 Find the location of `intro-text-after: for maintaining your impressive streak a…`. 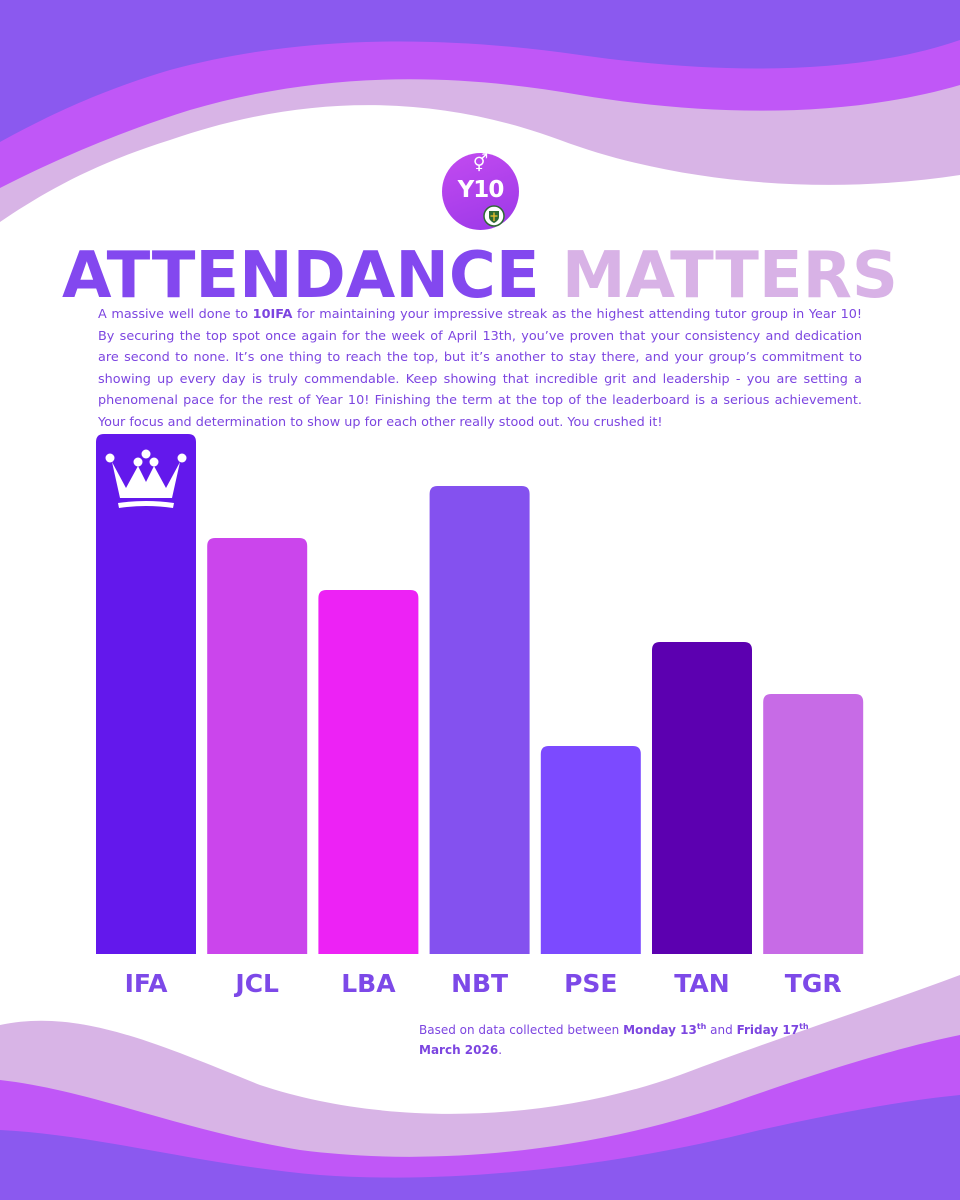

intro-text-after: for maintaining your impressive streak a… is located at coordinates (480, 368).